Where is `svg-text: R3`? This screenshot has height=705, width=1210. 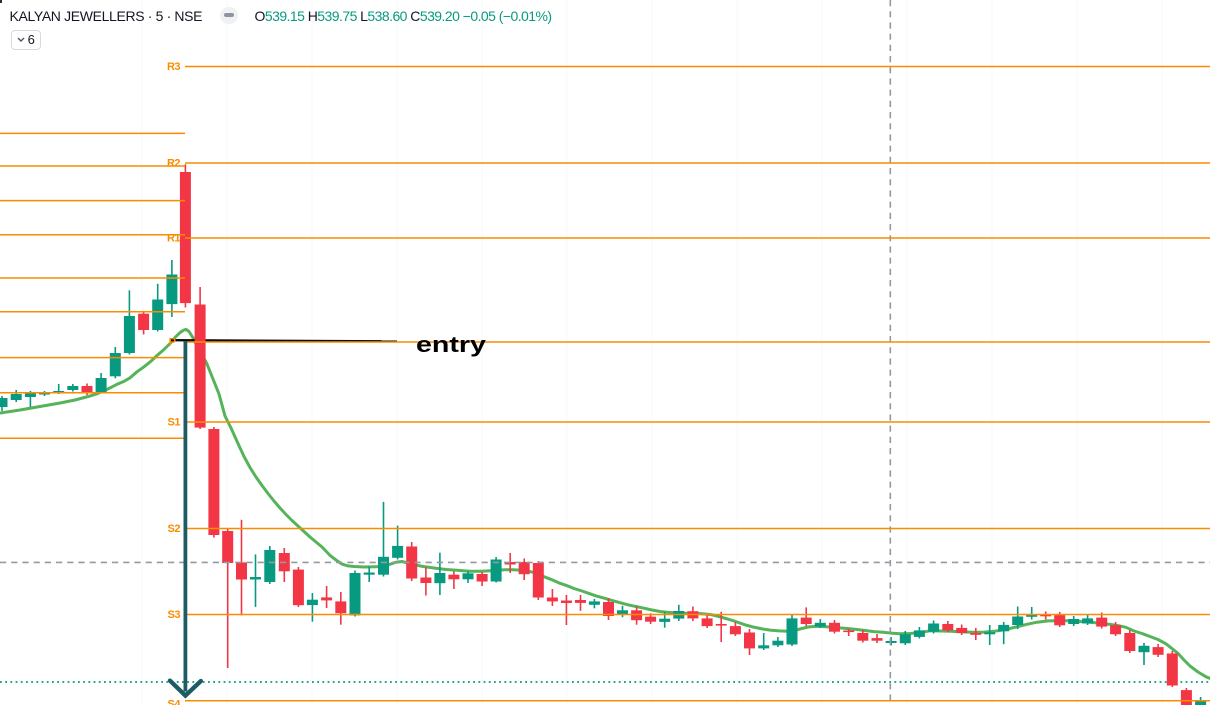
svg-text: R3 is located at coordinates (173, 67).